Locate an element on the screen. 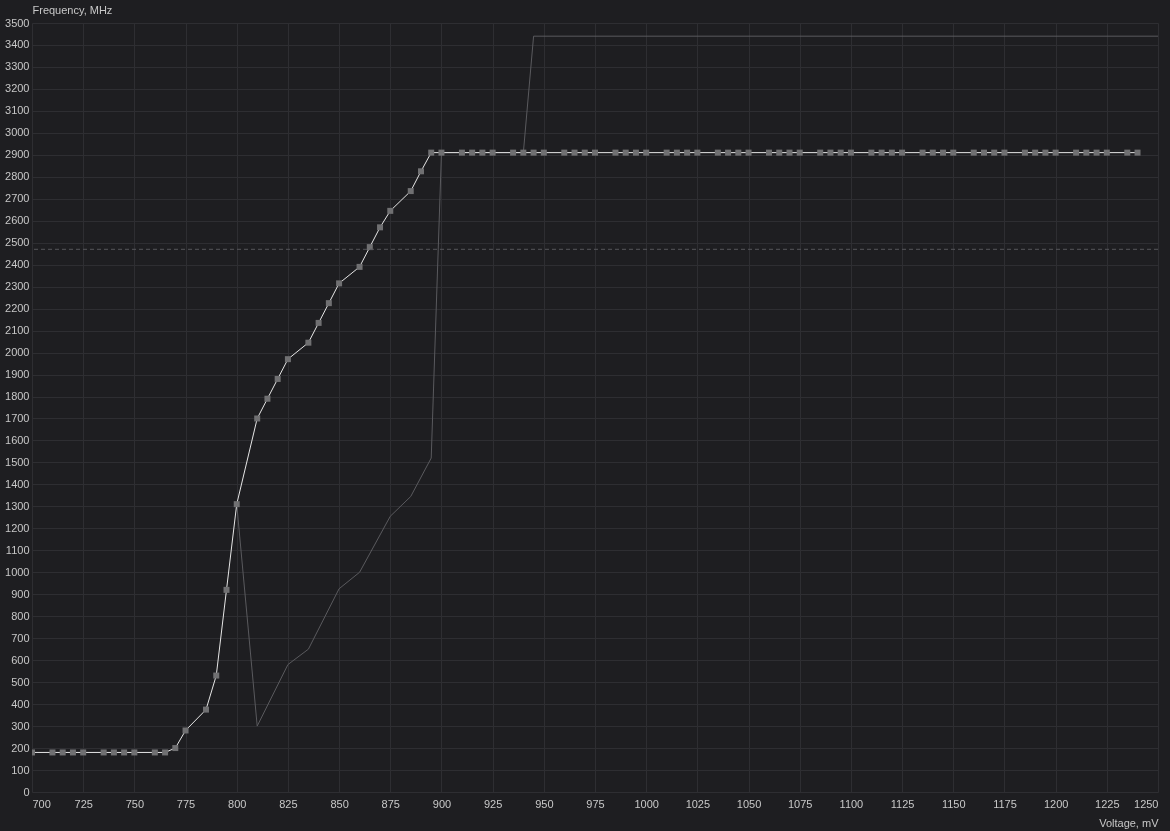 The width and height of the screenshot is (1170, 831). x-axis-title: Voltage, mV is located at coordinates (1129, 822).